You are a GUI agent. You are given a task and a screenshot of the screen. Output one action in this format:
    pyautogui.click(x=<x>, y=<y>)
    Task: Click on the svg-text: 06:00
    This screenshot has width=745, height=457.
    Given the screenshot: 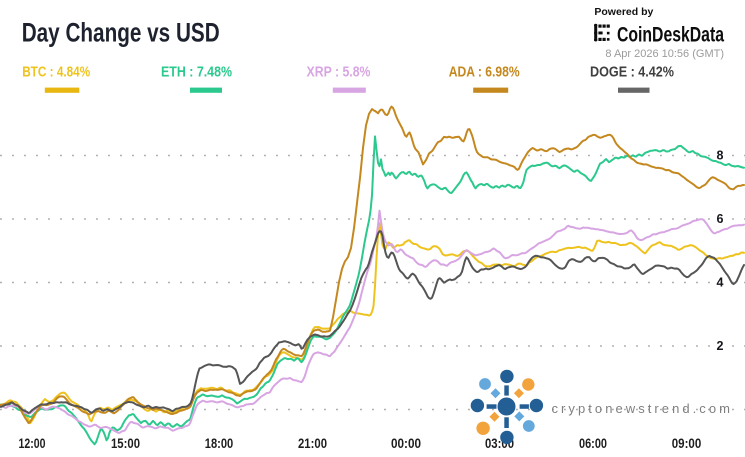 What is the action you would take?
    pyautogui.click(x=593, y=443)
    